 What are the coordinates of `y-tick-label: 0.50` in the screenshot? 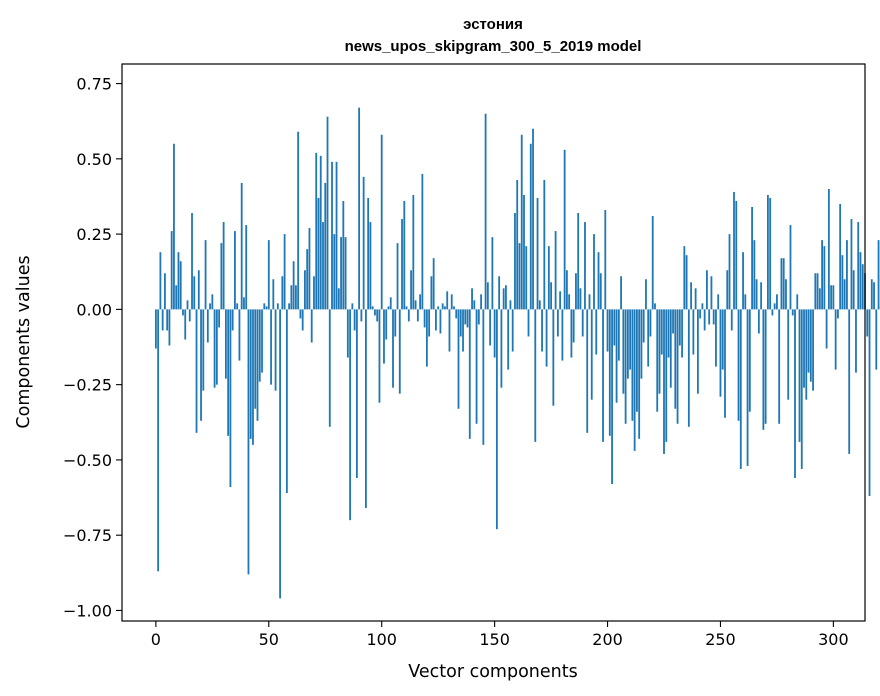 It's located at (94, 159).